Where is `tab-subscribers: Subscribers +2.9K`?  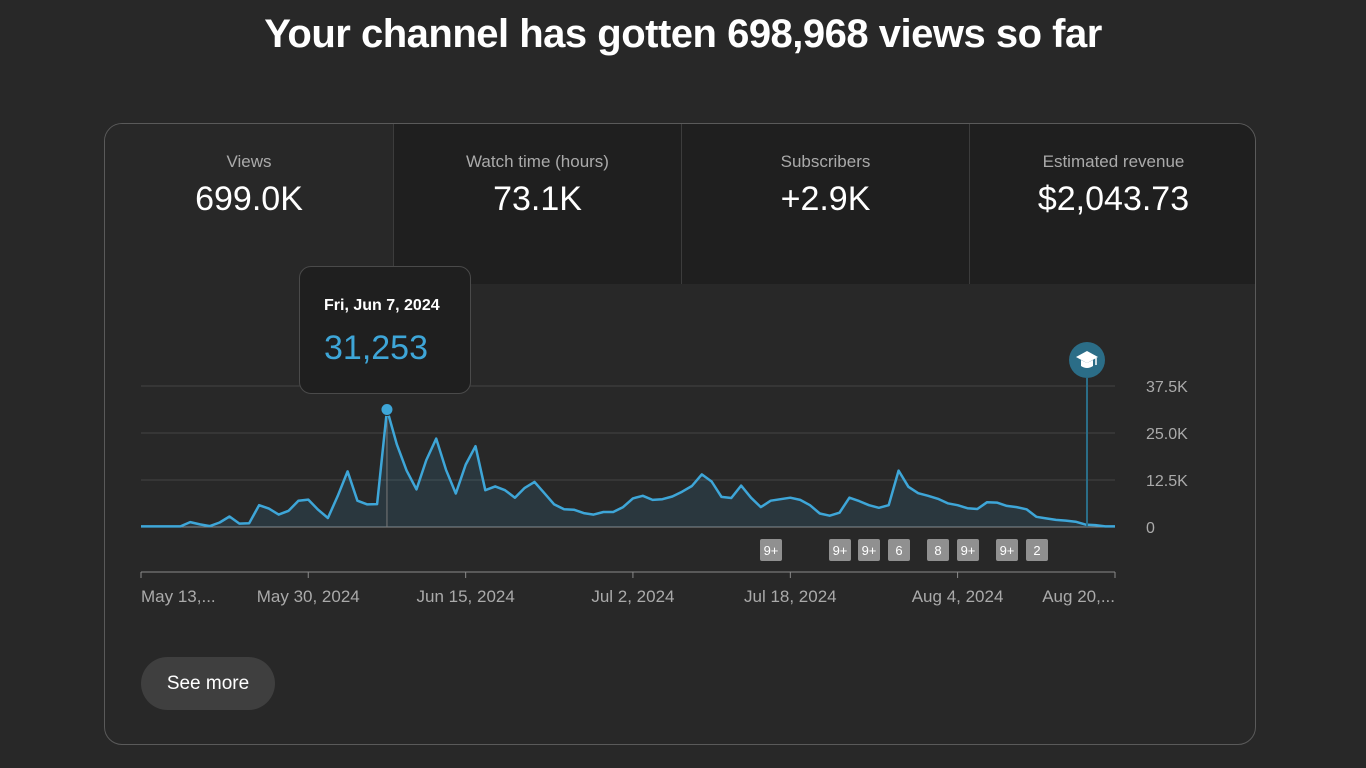 tab-subscribers: Subscribers +2.9K is located at coordinates (825, 204).